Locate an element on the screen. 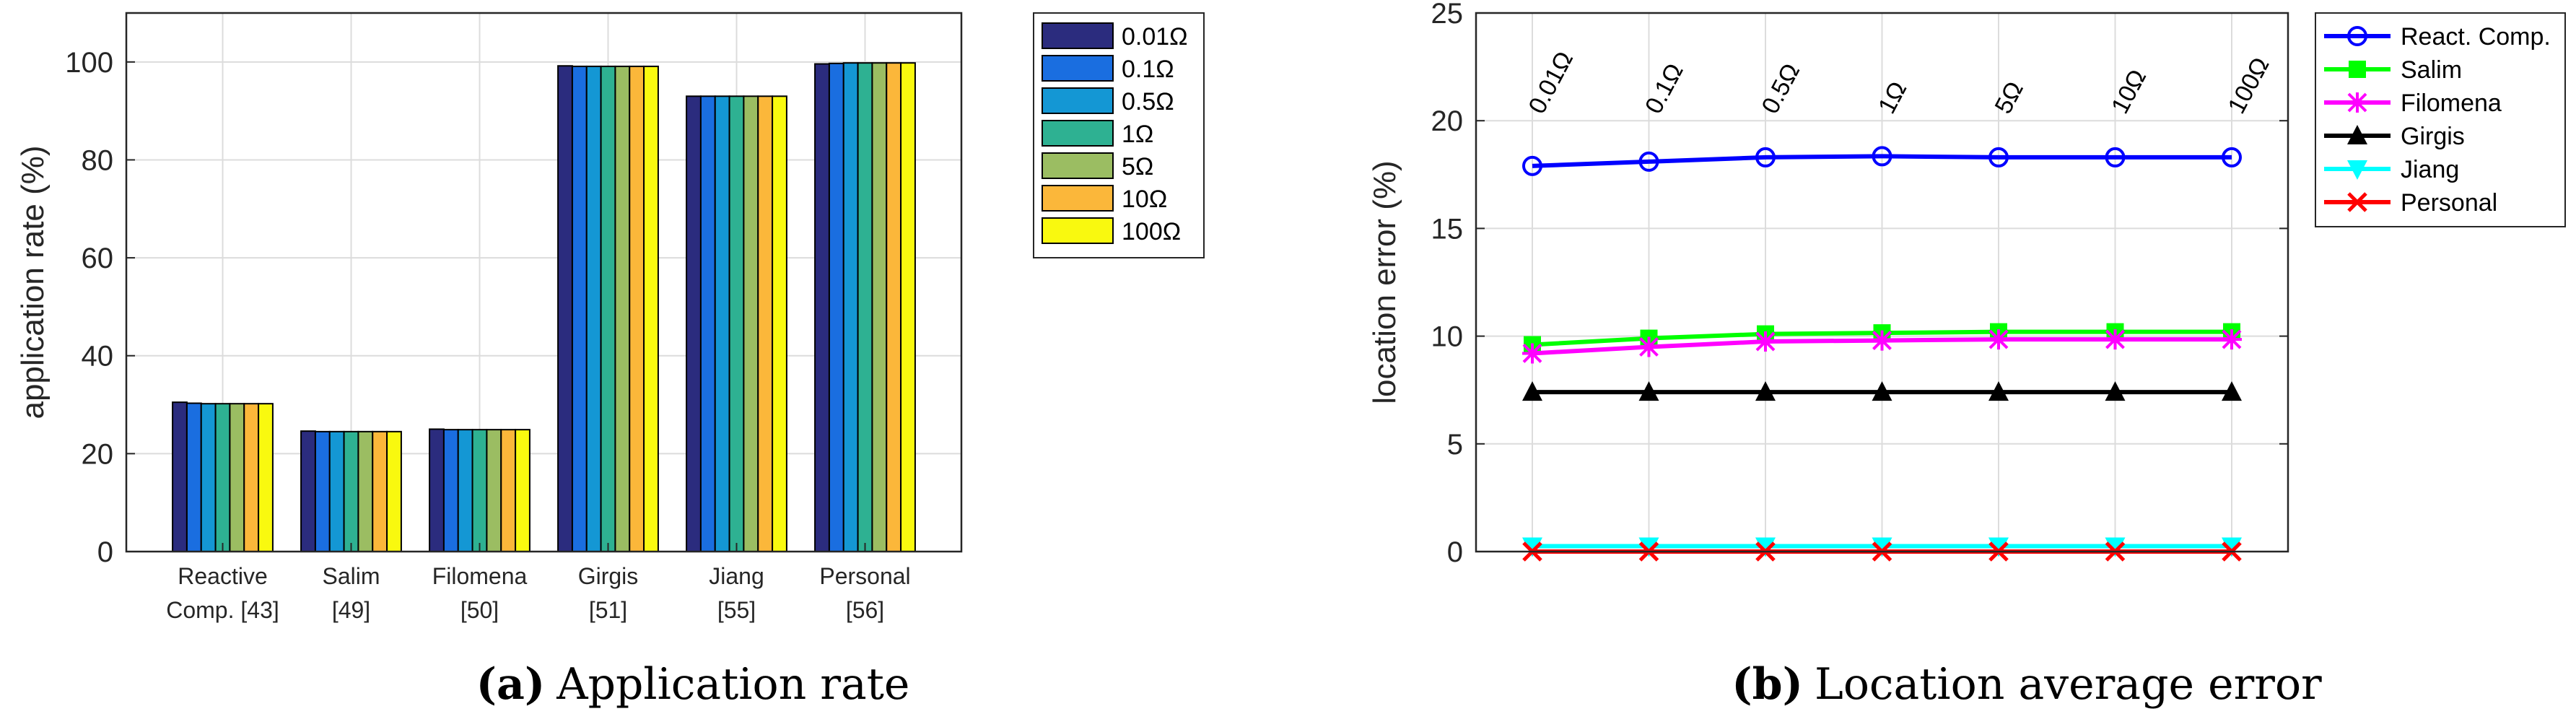 The width and height of the screenshot is (2576, 727). y-axis-label-a: application rate (%) is located at coordinates (33, 282).